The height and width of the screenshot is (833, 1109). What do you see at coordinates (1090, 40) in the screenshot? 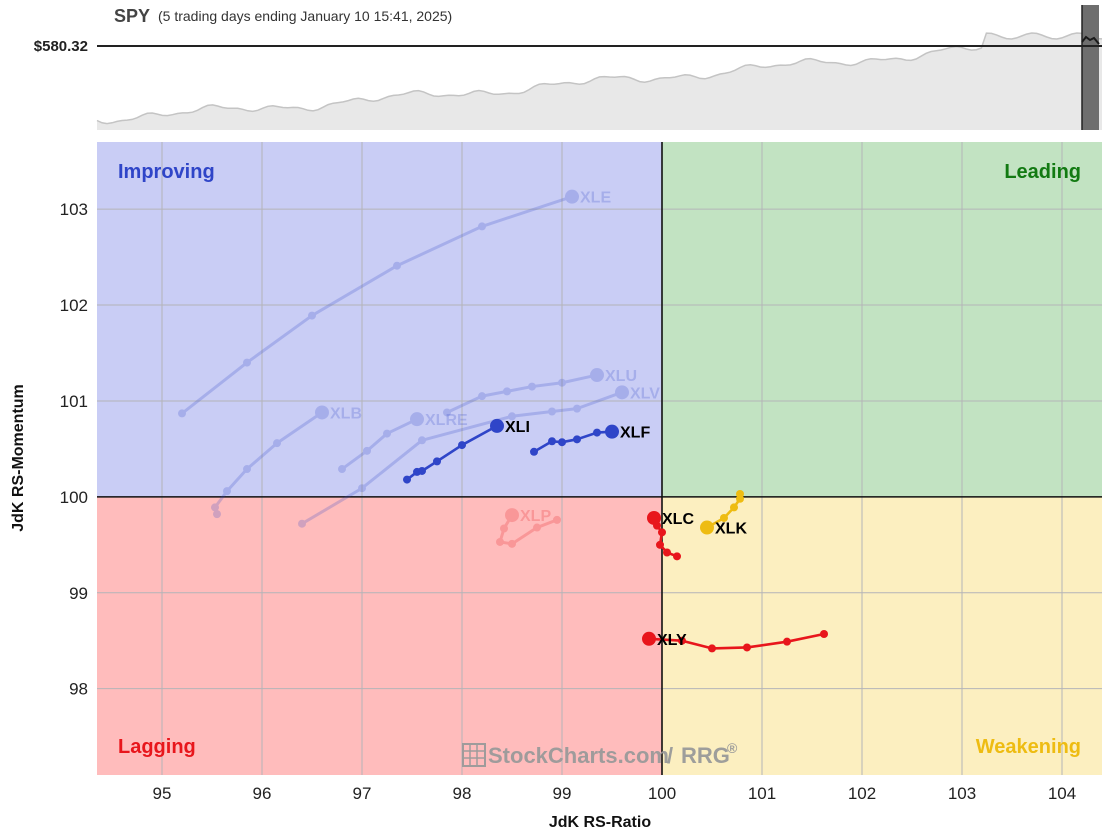
I see `sparkline-selected-window` at bounding box center [1090, 40].